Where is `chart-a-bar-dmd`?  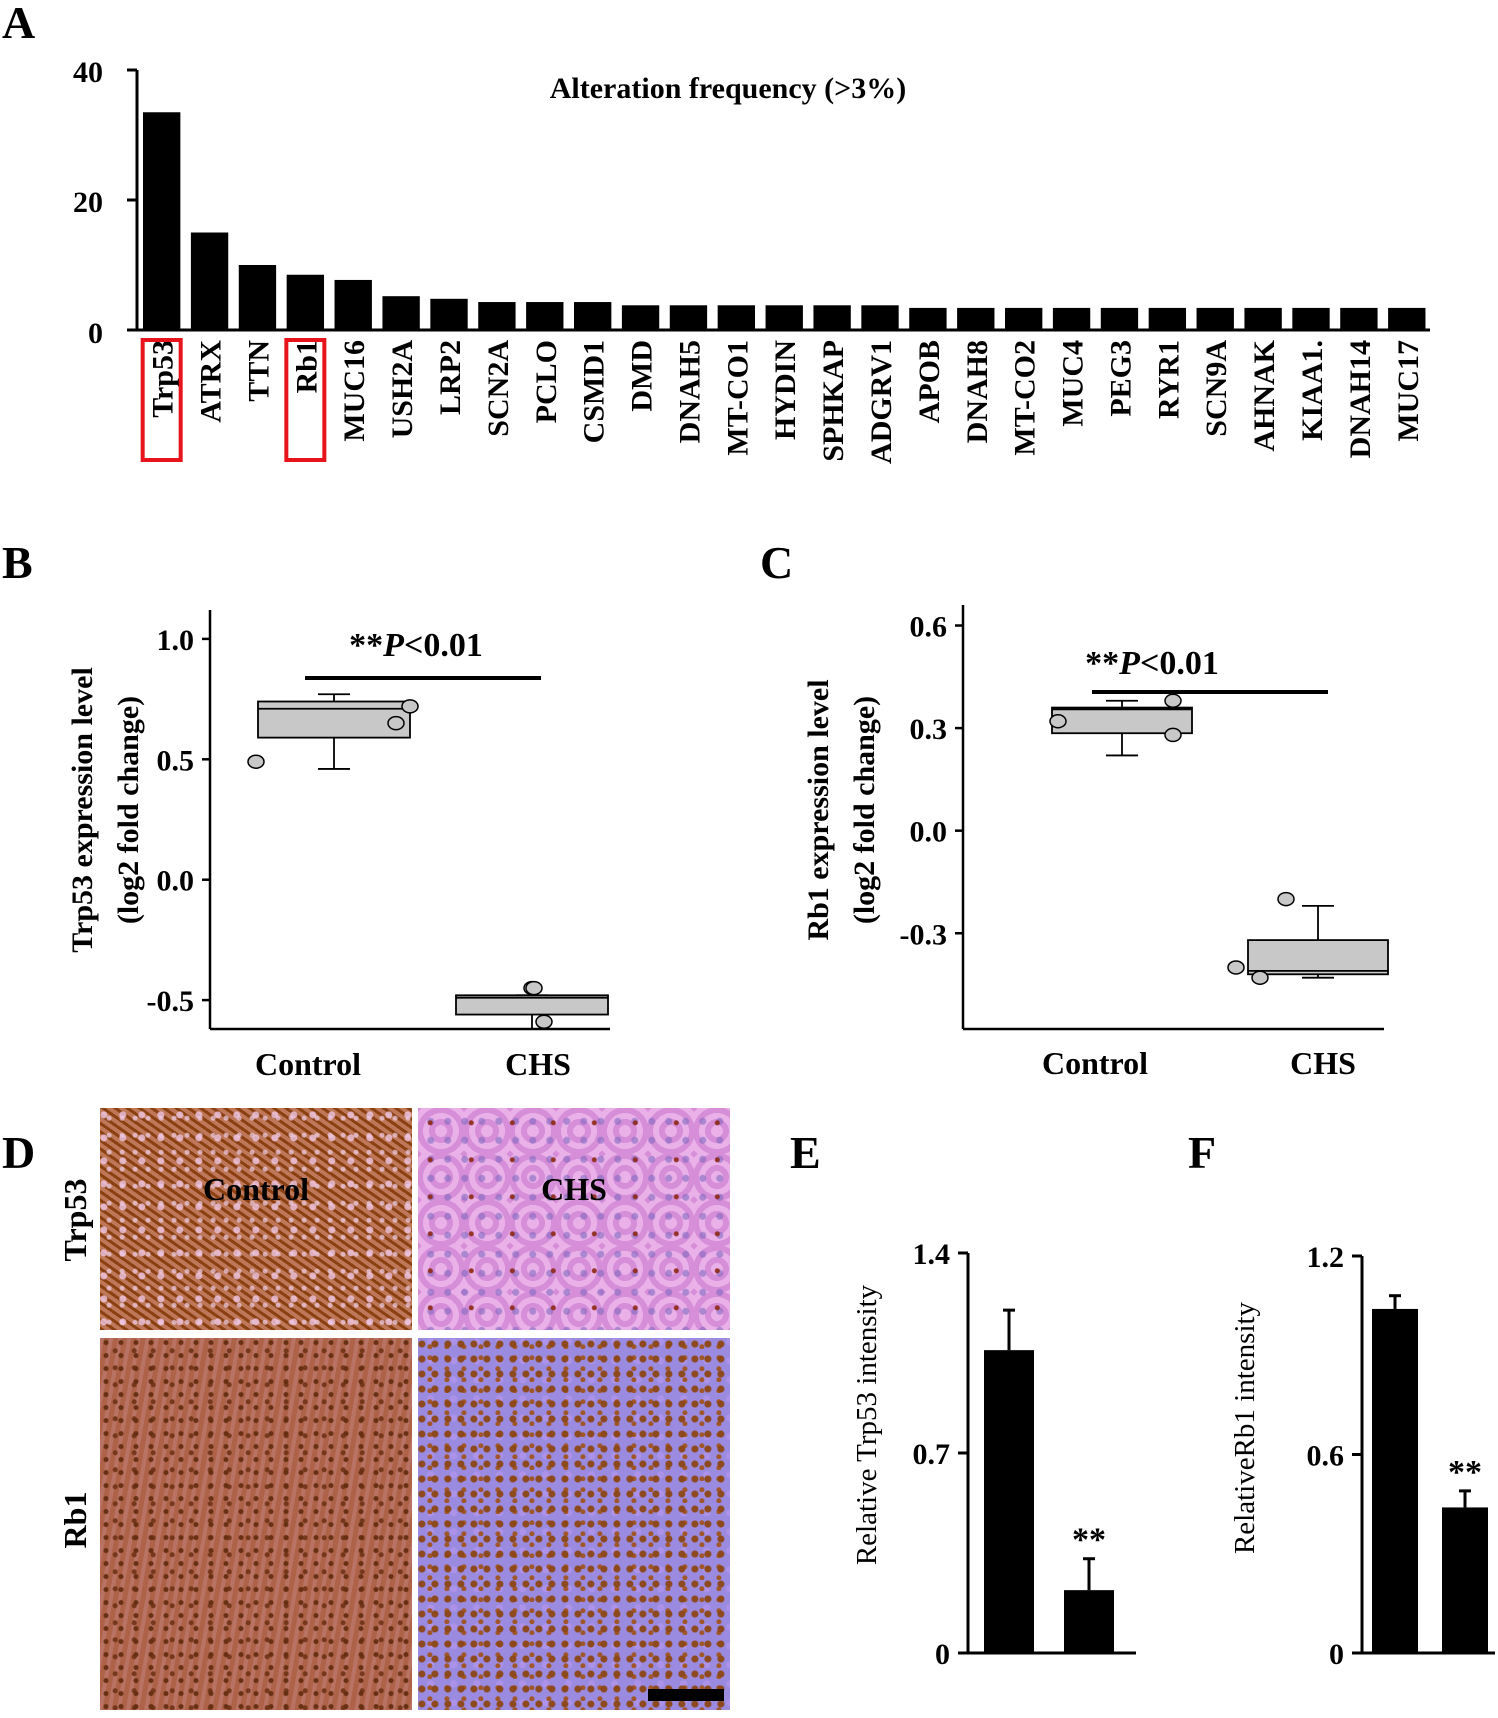
chart-a-bar-dmd is located at coordinates (640, 317).